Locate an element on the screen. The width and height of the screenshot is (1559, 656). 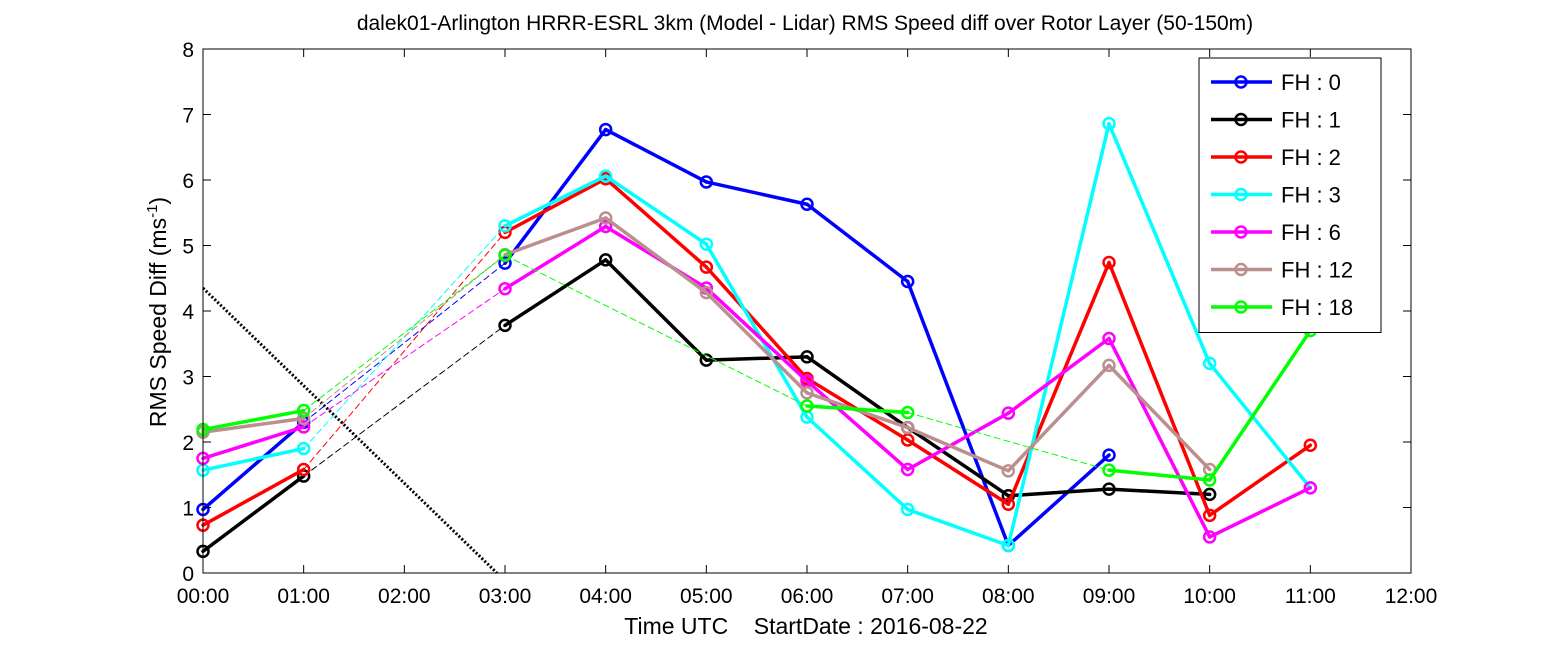
legend-label: FH : 2 is located at coordinates (1311, 157).